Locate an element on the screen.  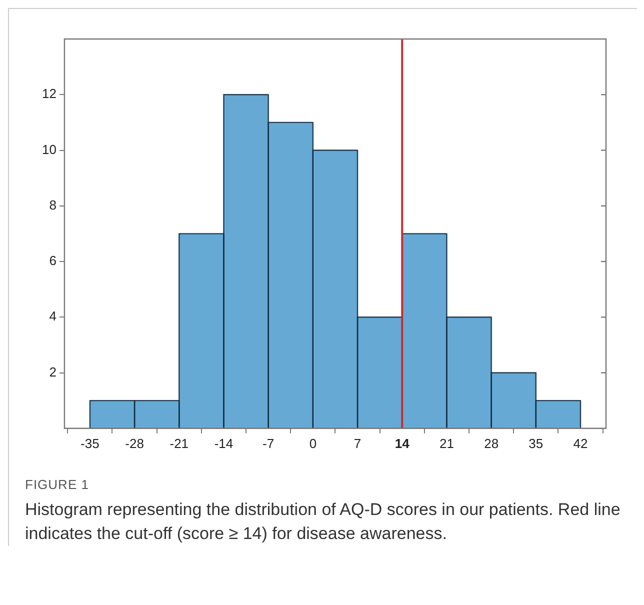
x-tick-label: -14 is located at coordinates (224, 443).